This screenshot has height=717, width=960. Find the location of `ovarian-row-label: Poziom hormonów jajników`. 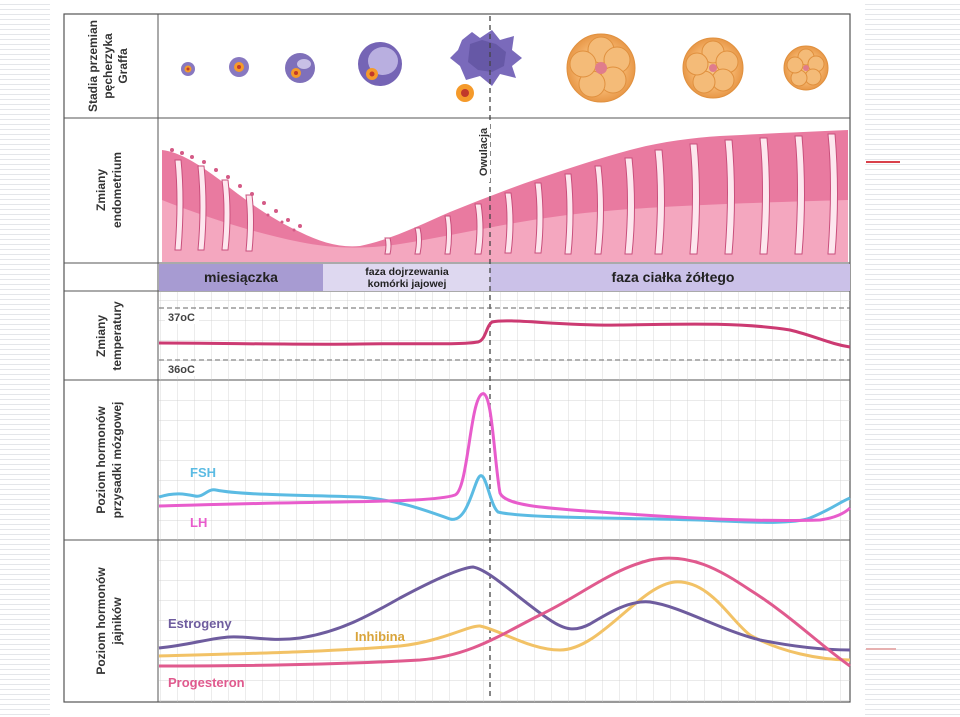

ovarian-row-label: Poziom hormonów jajników is located at coordinates (109, 621).